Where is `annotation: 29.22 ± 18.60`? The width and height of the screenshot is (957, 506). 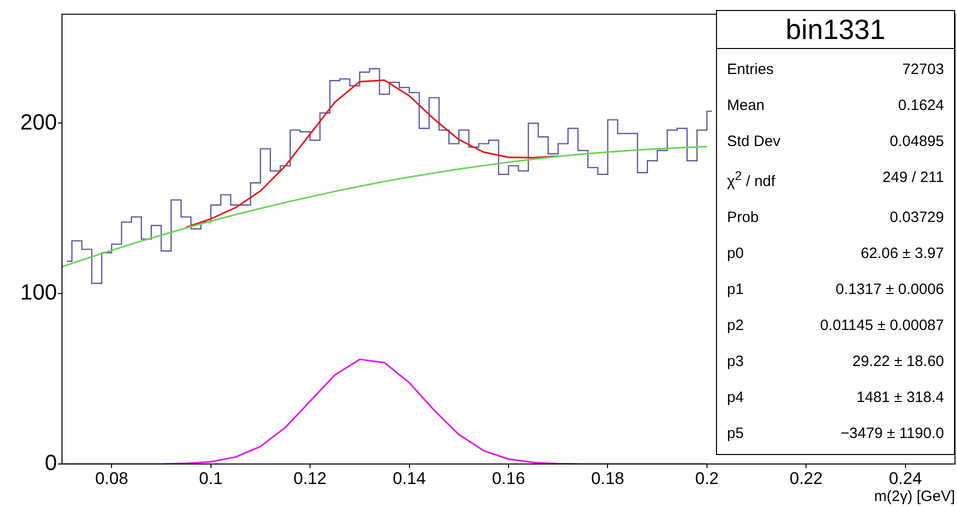
annotation: 29.22 ± 18.60 is located at coordinates (898, 361).